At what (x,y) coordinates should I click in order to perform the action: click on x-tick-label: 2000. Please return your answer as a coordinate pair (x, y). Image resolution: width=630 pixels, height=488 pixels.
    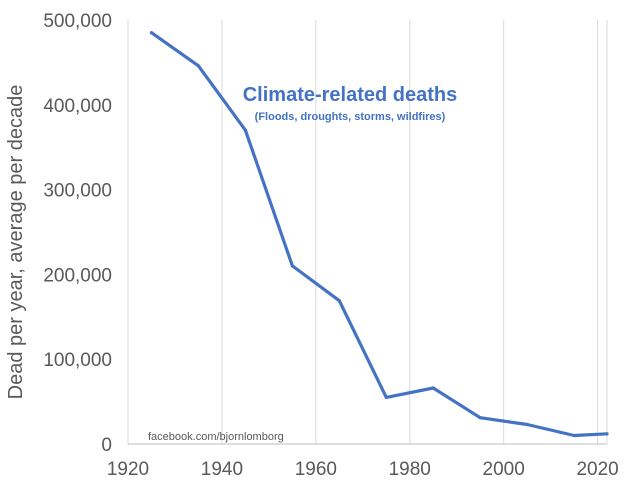
    Looking at the image, I should click on (504, 469).